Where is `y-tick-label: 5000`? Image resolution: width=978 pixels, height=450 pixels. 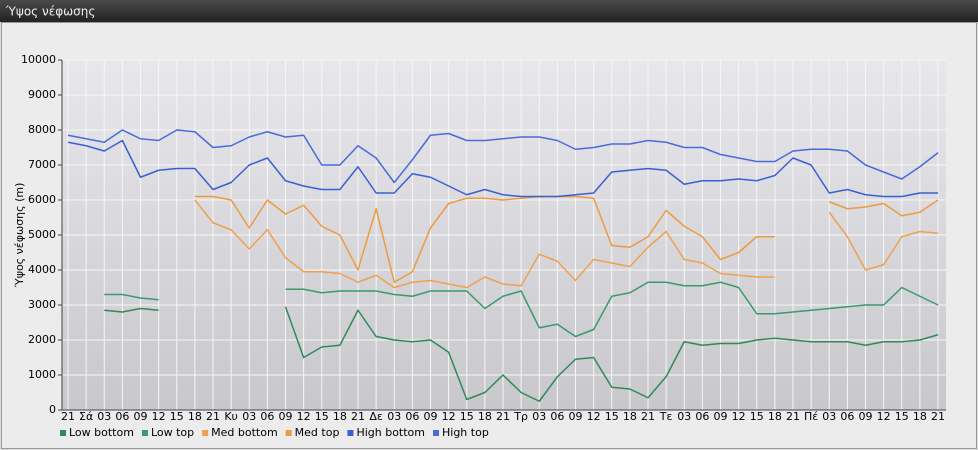 y-tick-label: 5000 is located at coordinates (42, 234).